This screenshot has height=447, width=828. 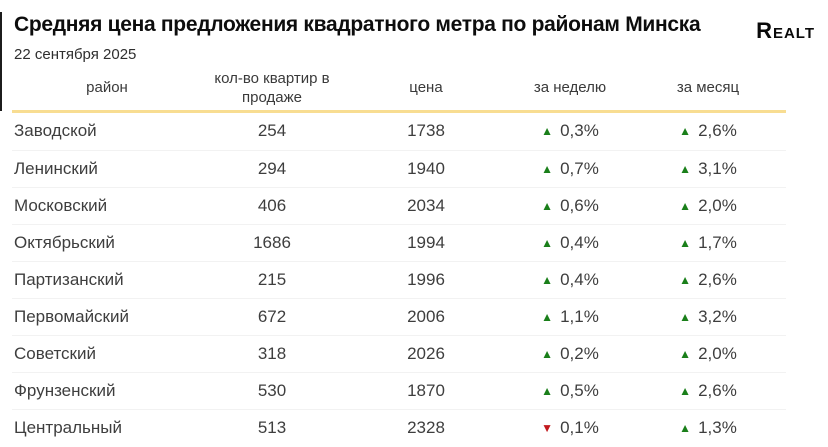 What do you see at coordinates (399, 316) in the screenshot?
I see `table-row: Первомайский 672 2006 ▲ 1,1% ▲ 3,2%` at bounding box center [399, 316].